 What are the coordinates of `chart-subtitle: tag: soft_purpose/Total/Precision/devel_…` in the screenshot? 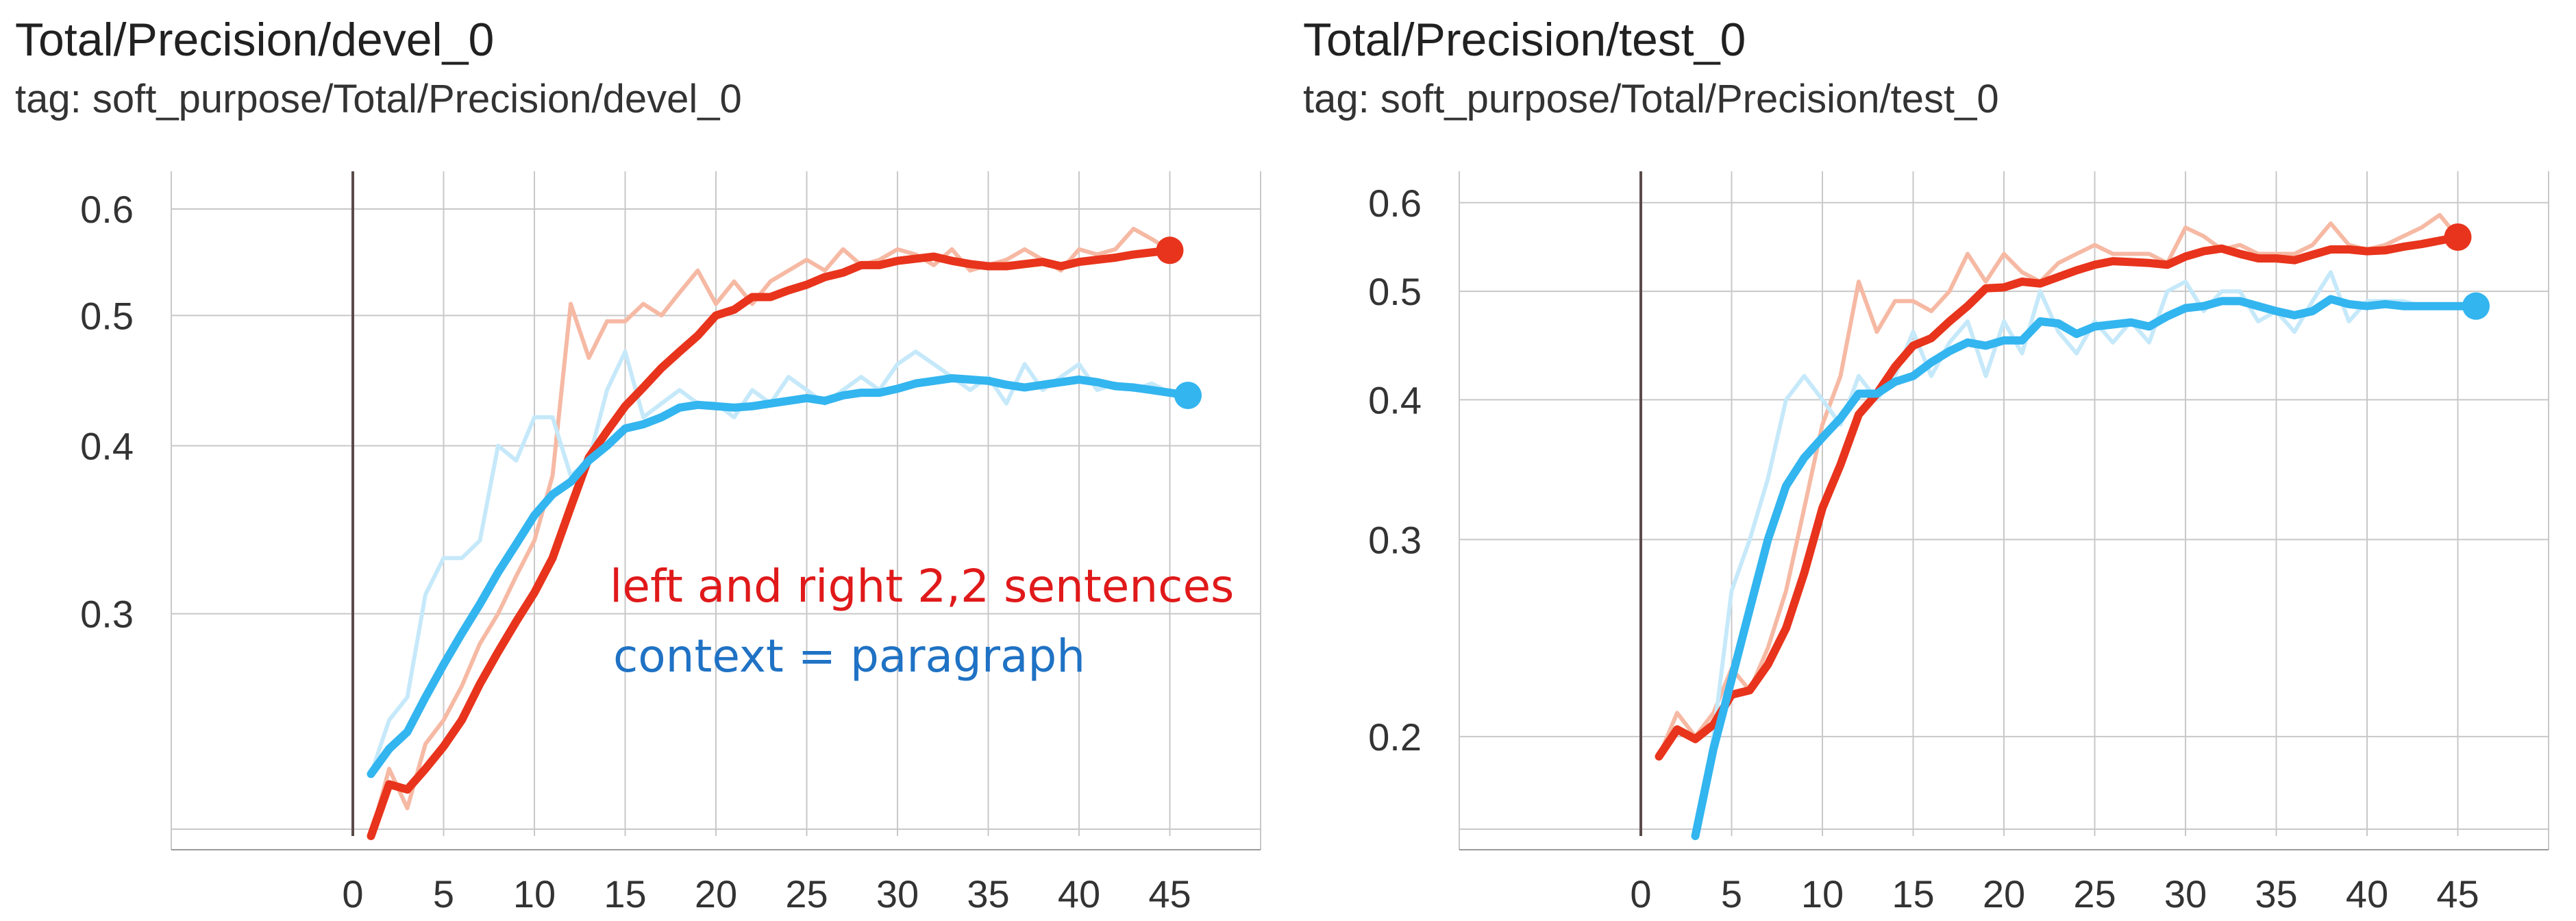 It's located at (378, 99).